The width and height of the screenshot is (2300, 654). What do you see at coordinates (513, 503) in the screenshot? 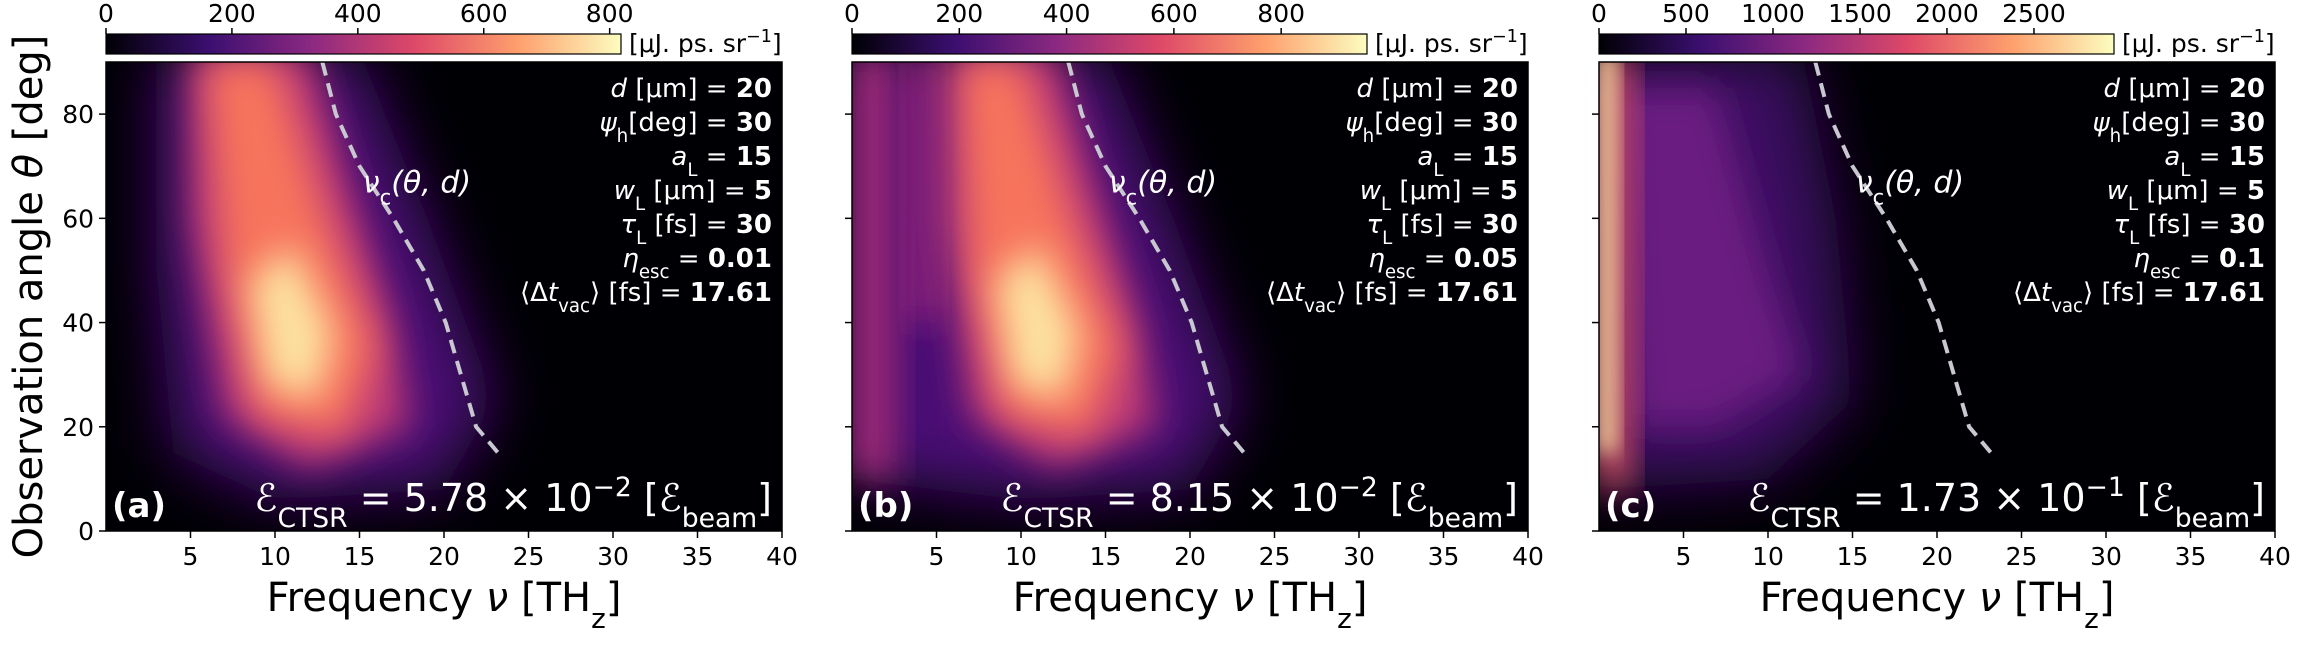
I see `energy-label: ℰCTSR = 5.78 × 10−2 [ℰbeam]` at bounding box center [513, 503].